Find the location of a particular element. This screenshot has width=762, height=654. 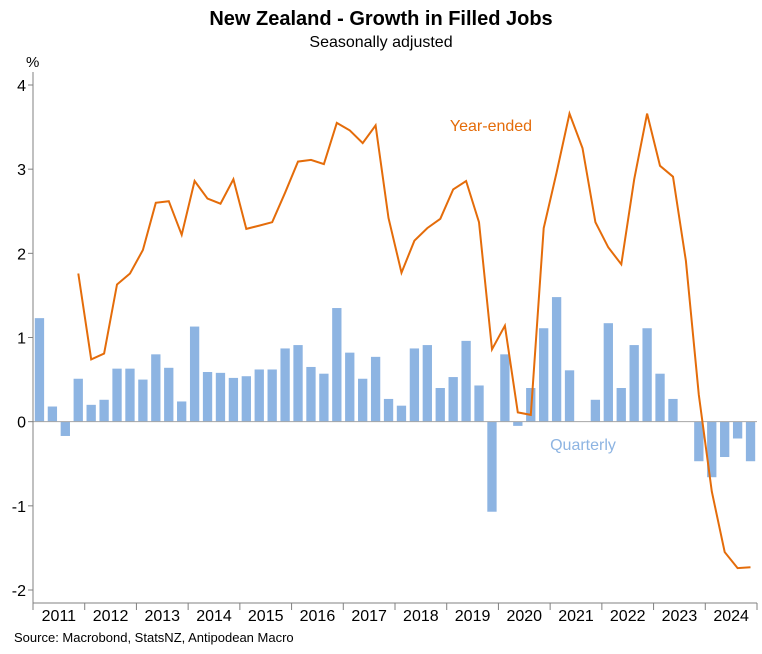

x-tick-label: 2021 is located at coordinates (576, 616).